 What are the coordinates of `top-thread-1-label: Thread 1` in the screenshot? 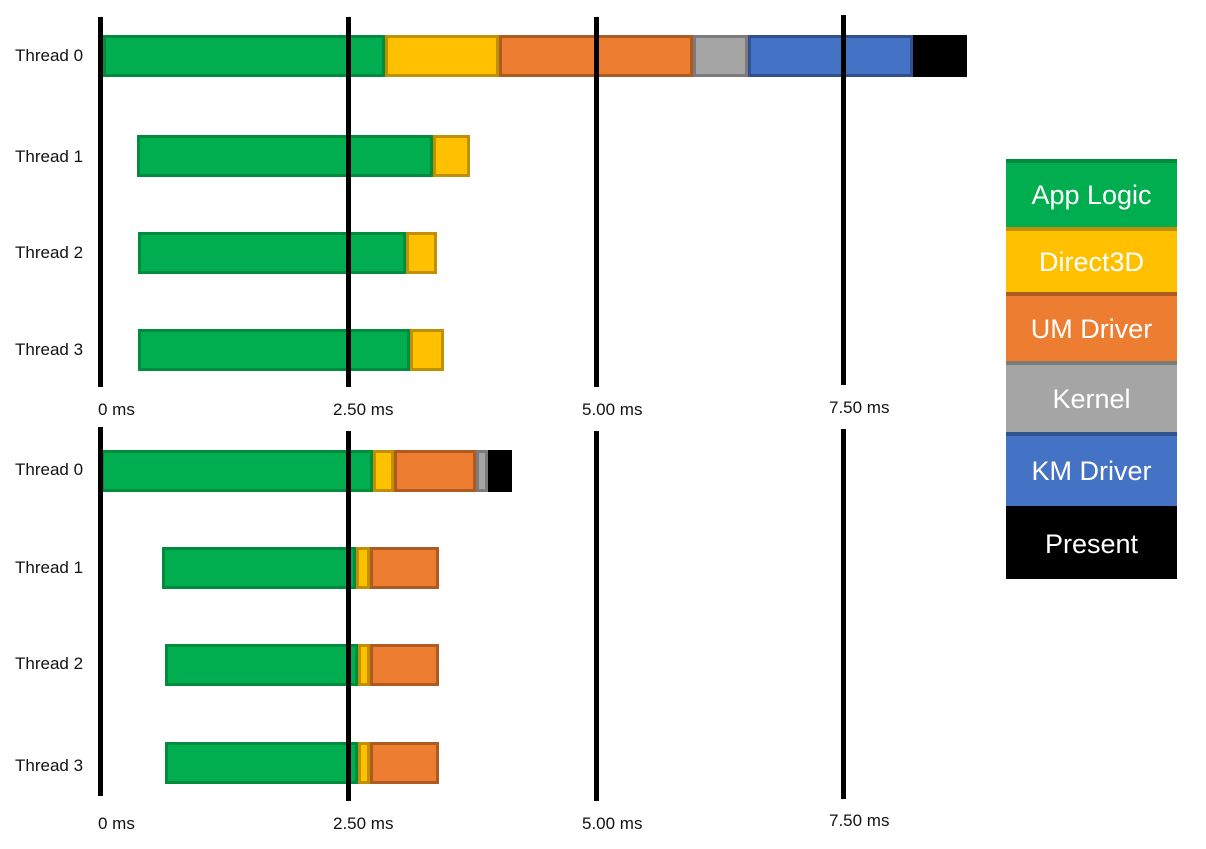 It's located at (49, 156).